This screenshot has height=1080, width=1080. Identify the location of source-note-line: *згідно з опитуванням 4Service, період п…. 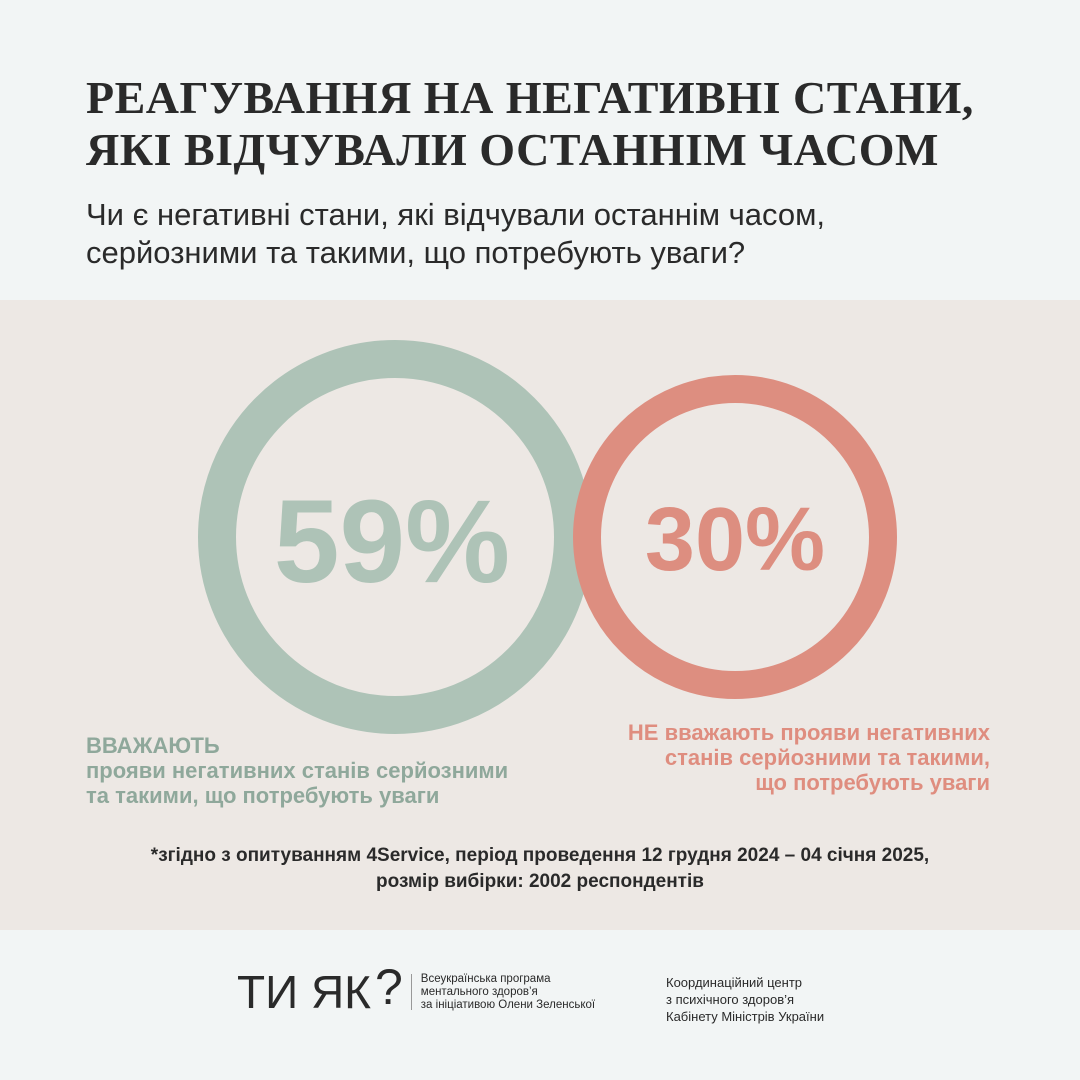
(540, 855).